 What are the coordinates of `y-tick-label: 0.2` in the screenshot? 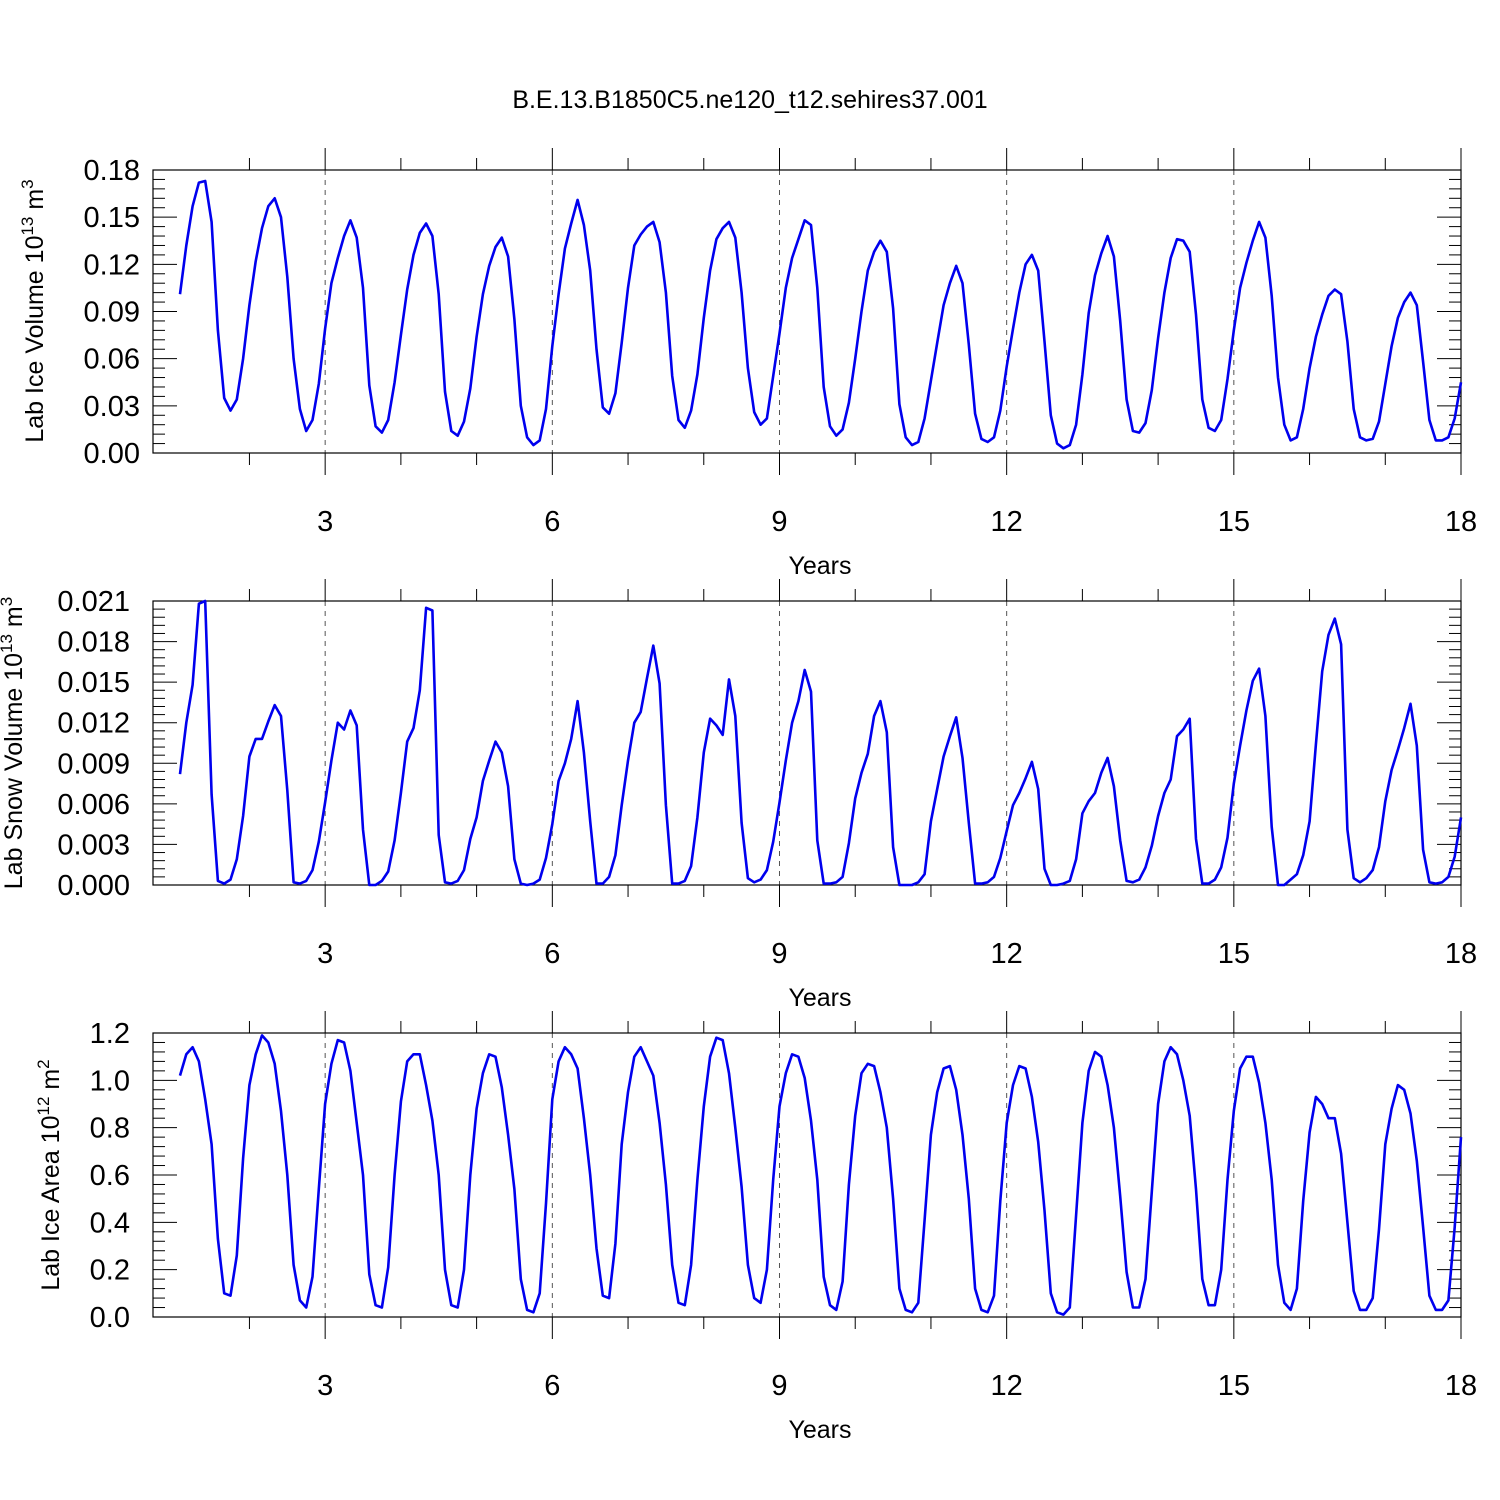 It's located at (110, 1271).